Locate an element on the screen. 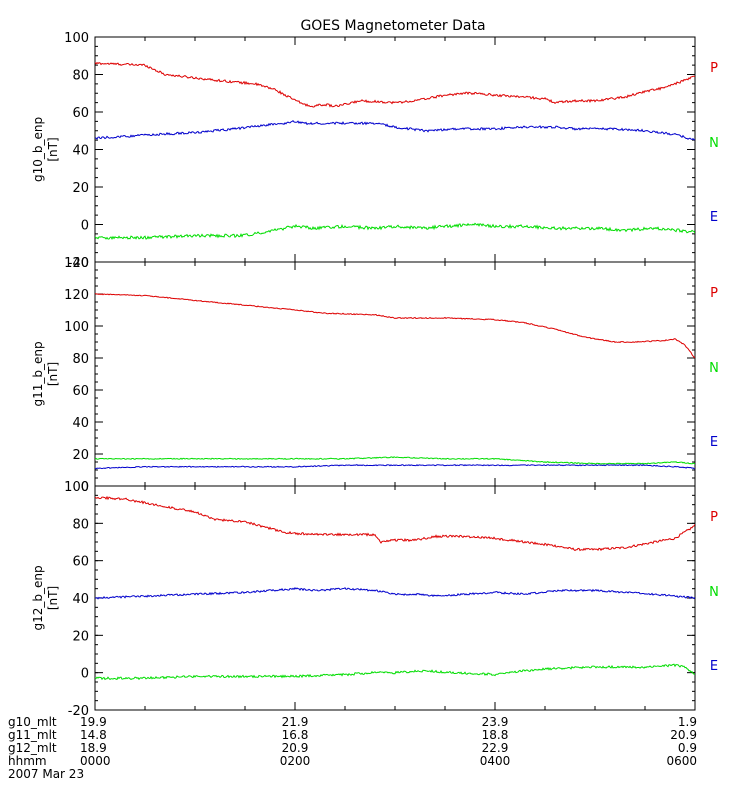 This screenshot has width=750, height=800. bottom-row-value: 23.9 is located at coordinates (495, 722).